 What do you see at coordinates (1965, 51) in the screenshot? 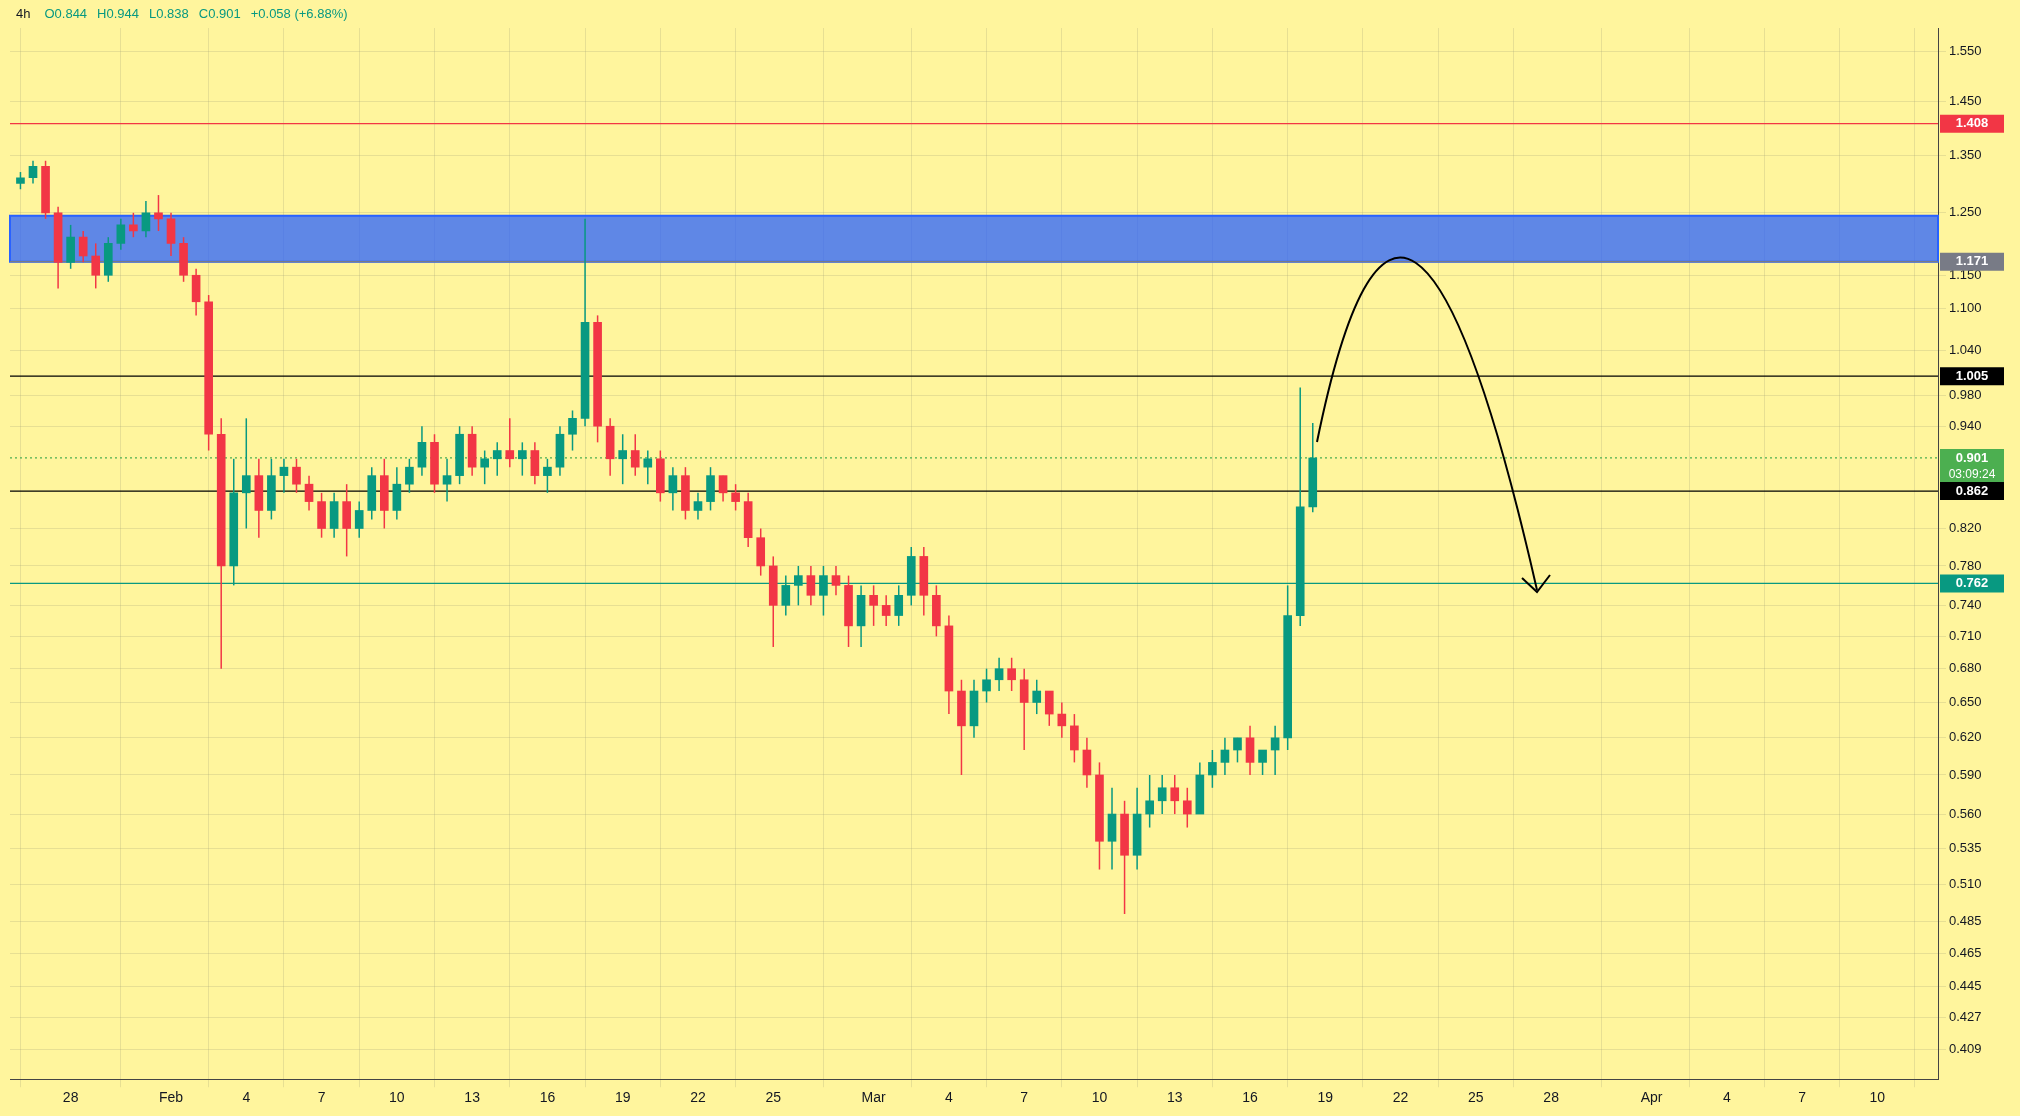
I see `y-tick-label: 1.550` at bounding box center [1965, 51].